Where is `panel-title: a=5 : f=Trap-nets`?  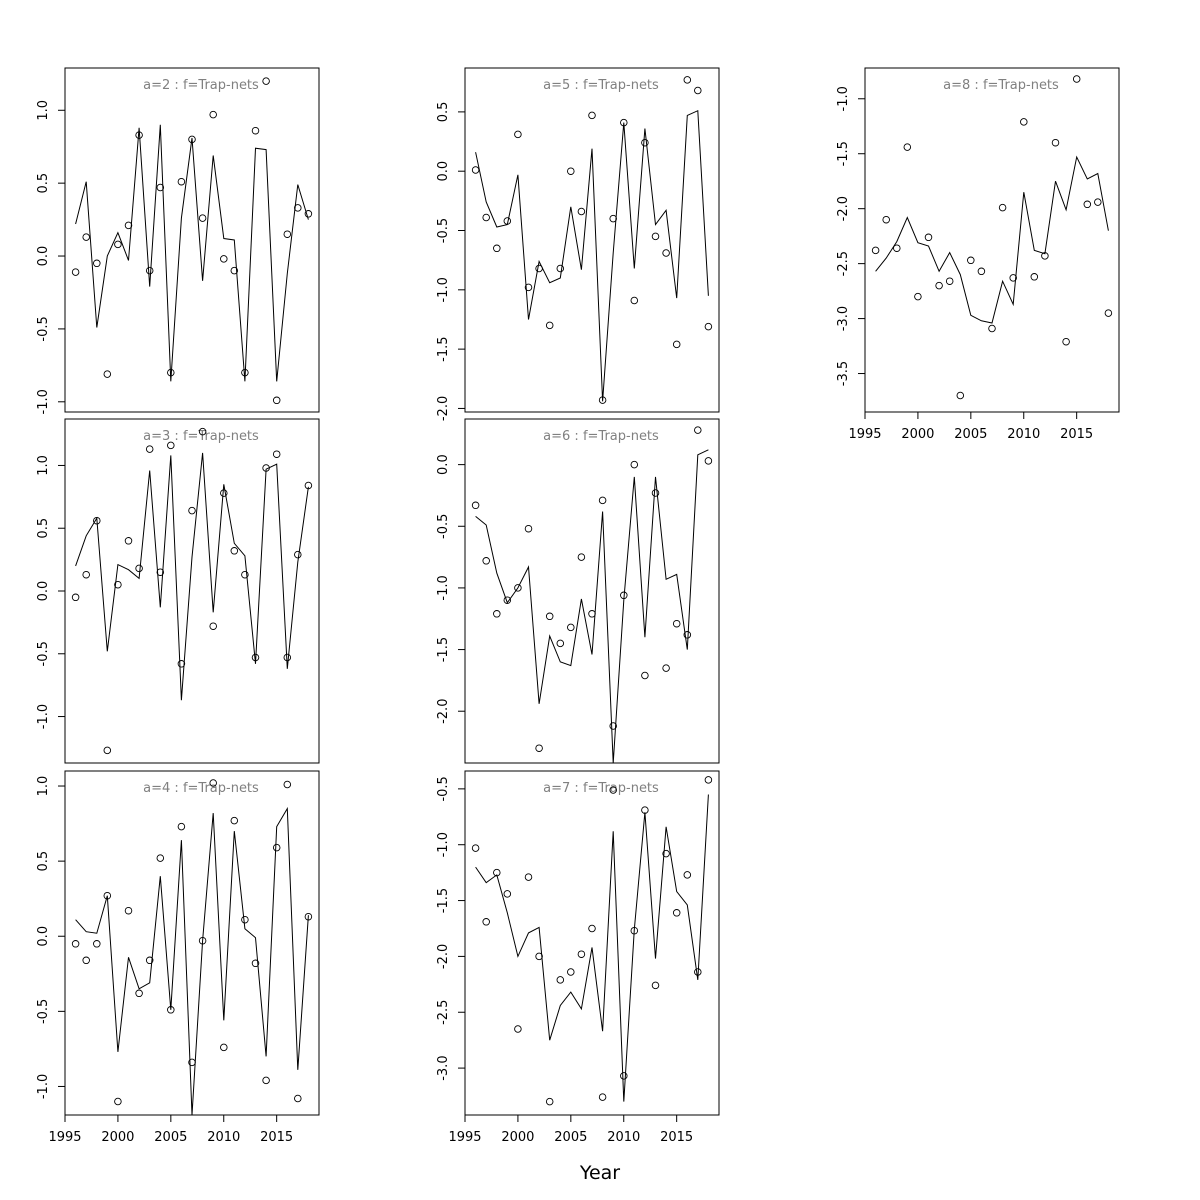 panel-title: a=5 : f=Trap-nets is located at coordinates (601, 85).